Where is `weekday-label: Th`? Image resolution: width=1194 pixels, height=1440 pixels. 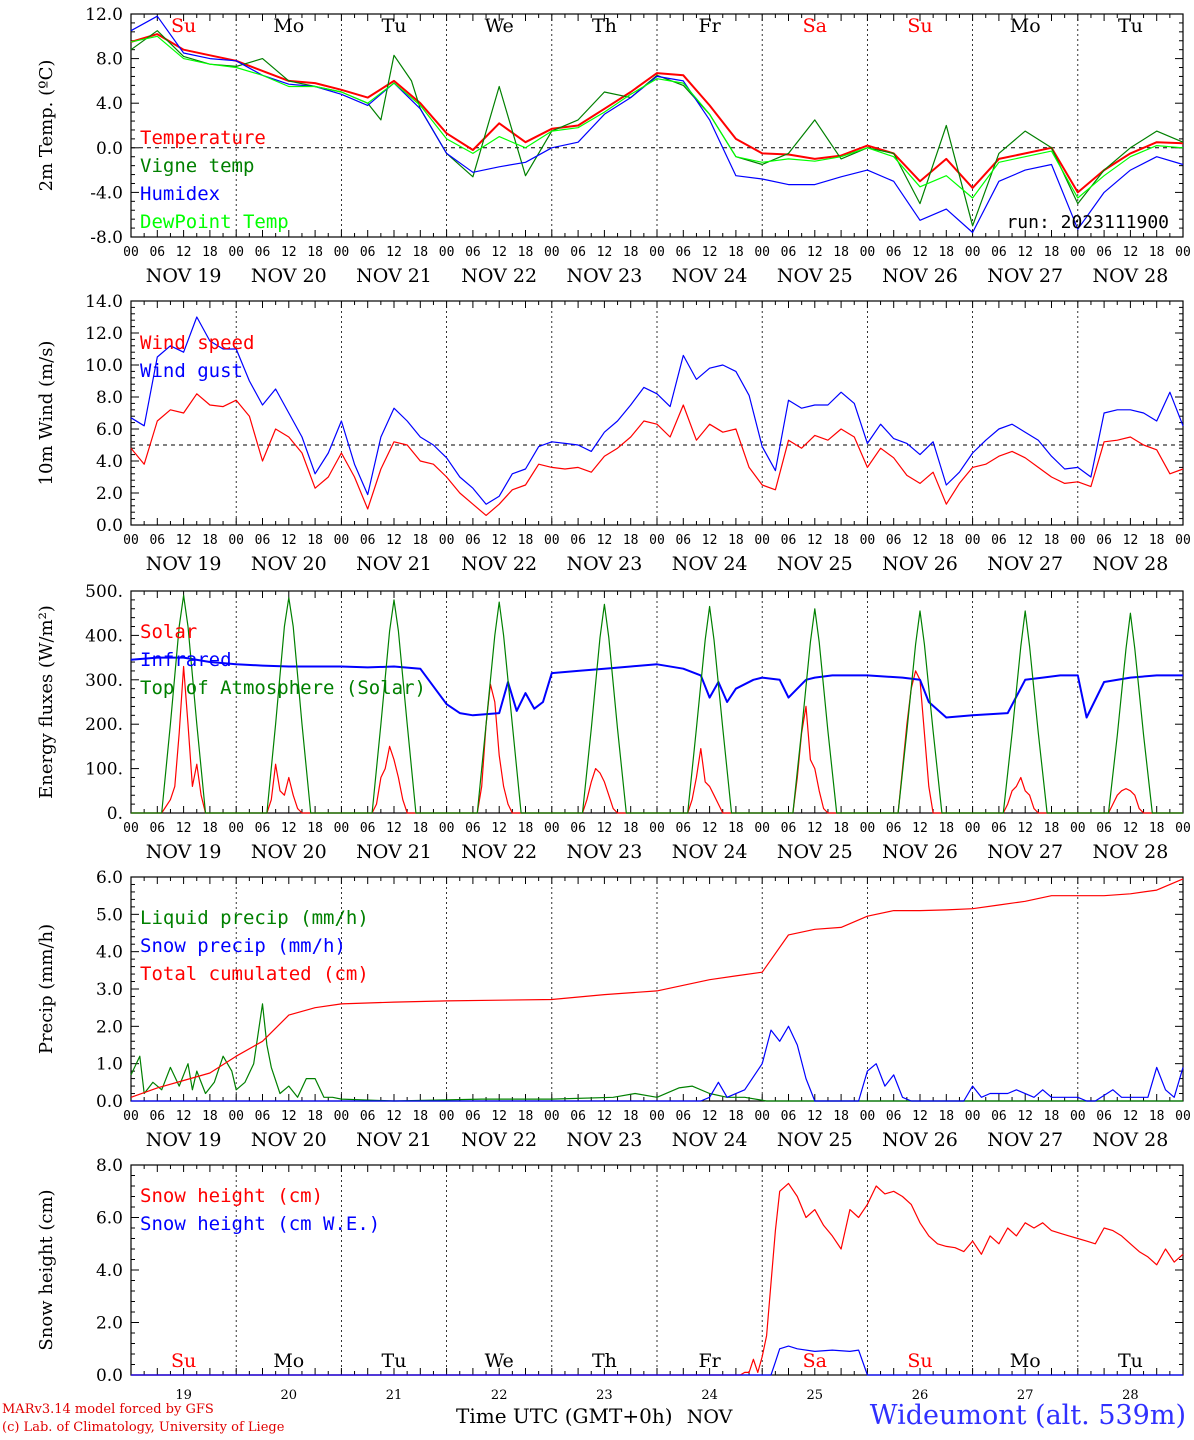
weekday-label: Th is located at coordinates (604, 1361).